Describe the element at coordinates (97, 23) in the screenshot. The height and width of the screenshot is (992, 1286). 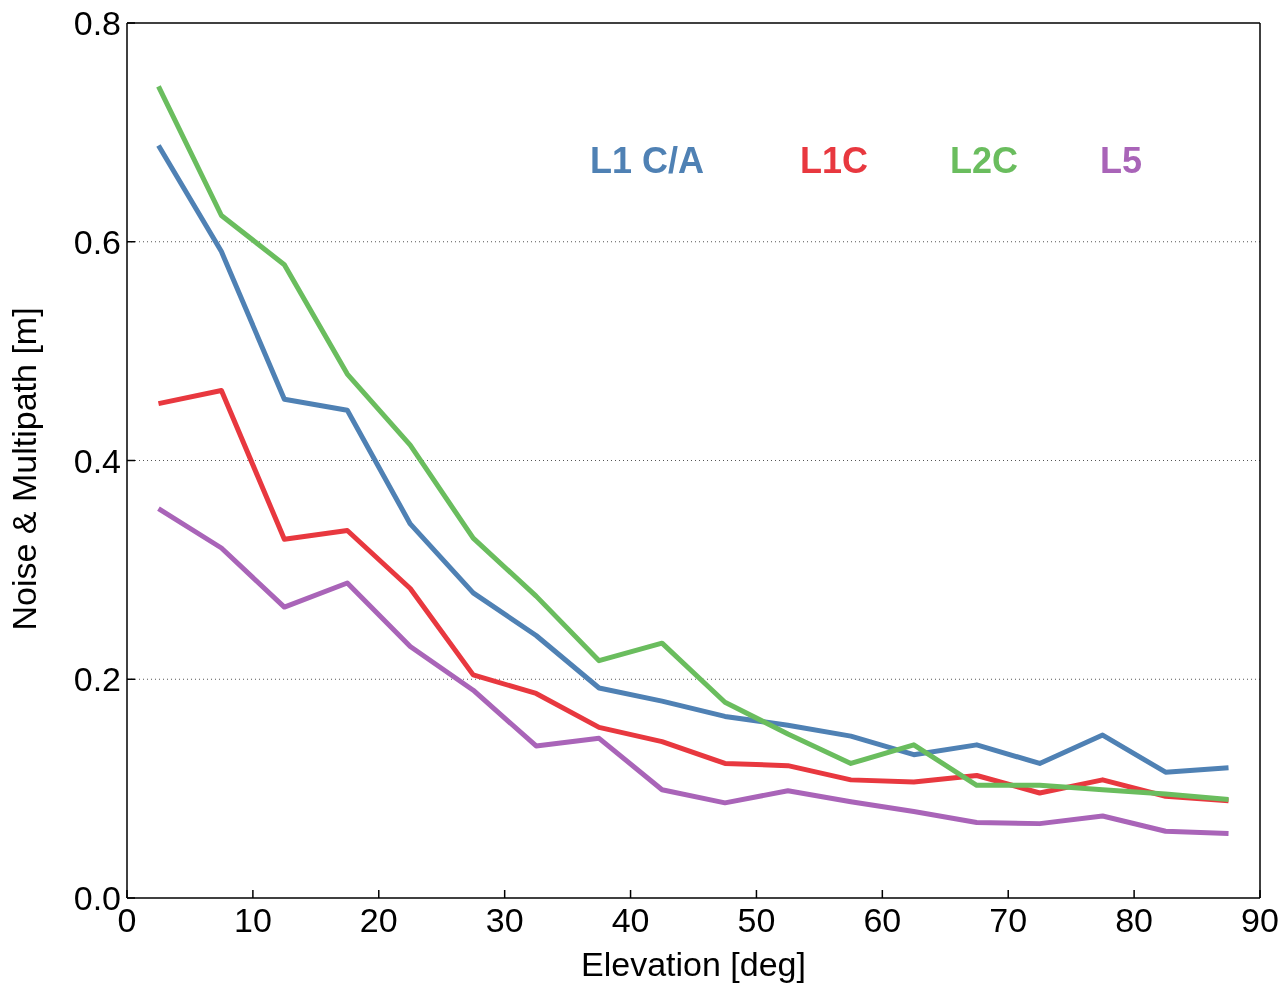
I see `y-tick-label: 0.8` at that location.